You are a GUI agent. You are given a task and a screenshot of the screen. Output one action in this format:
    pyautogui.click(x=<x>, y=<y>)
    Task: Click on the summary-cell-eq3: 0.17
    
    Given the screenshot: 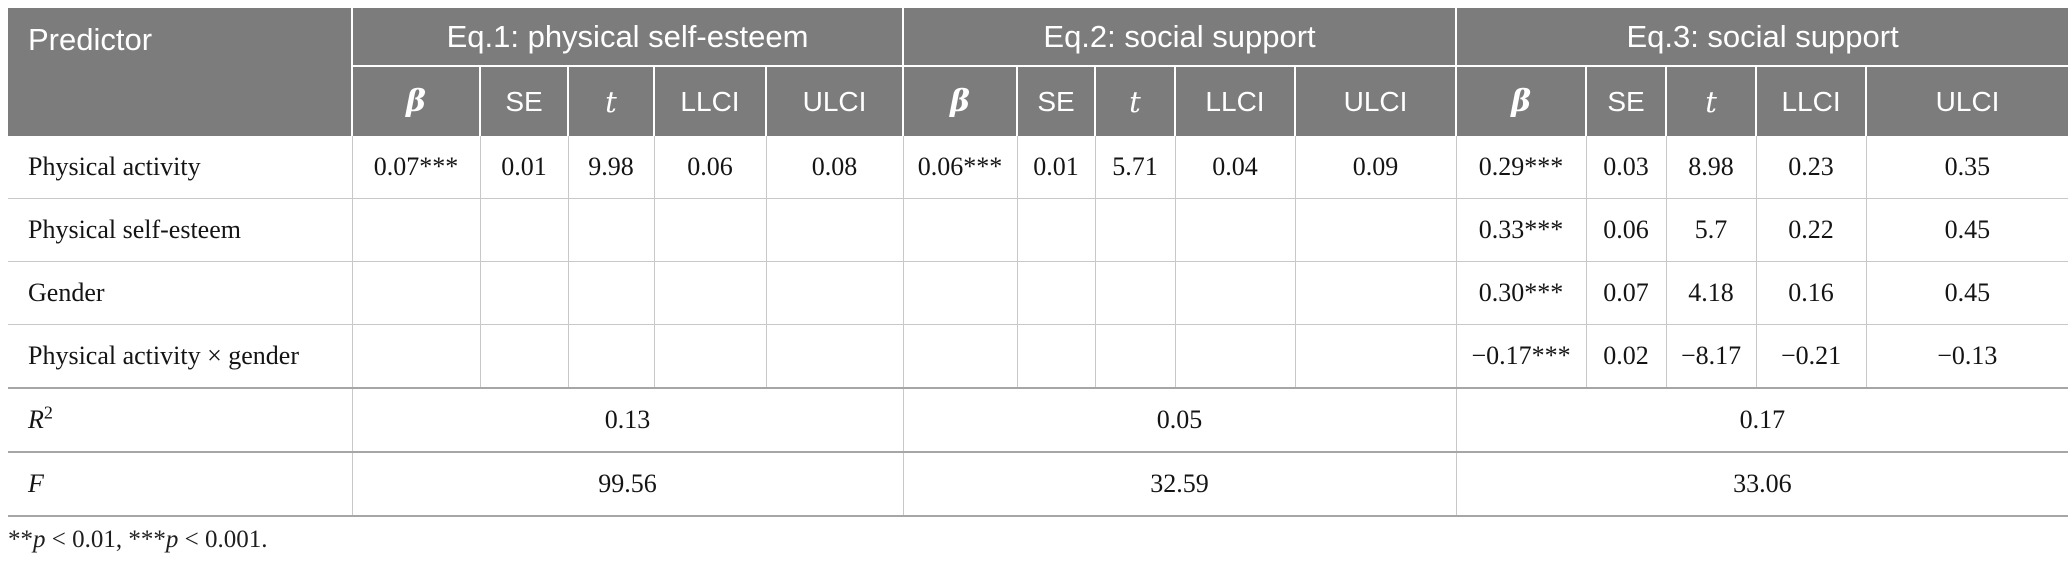 What is the action you would take?
    pyautogui.click(x=1761, y=420)
    